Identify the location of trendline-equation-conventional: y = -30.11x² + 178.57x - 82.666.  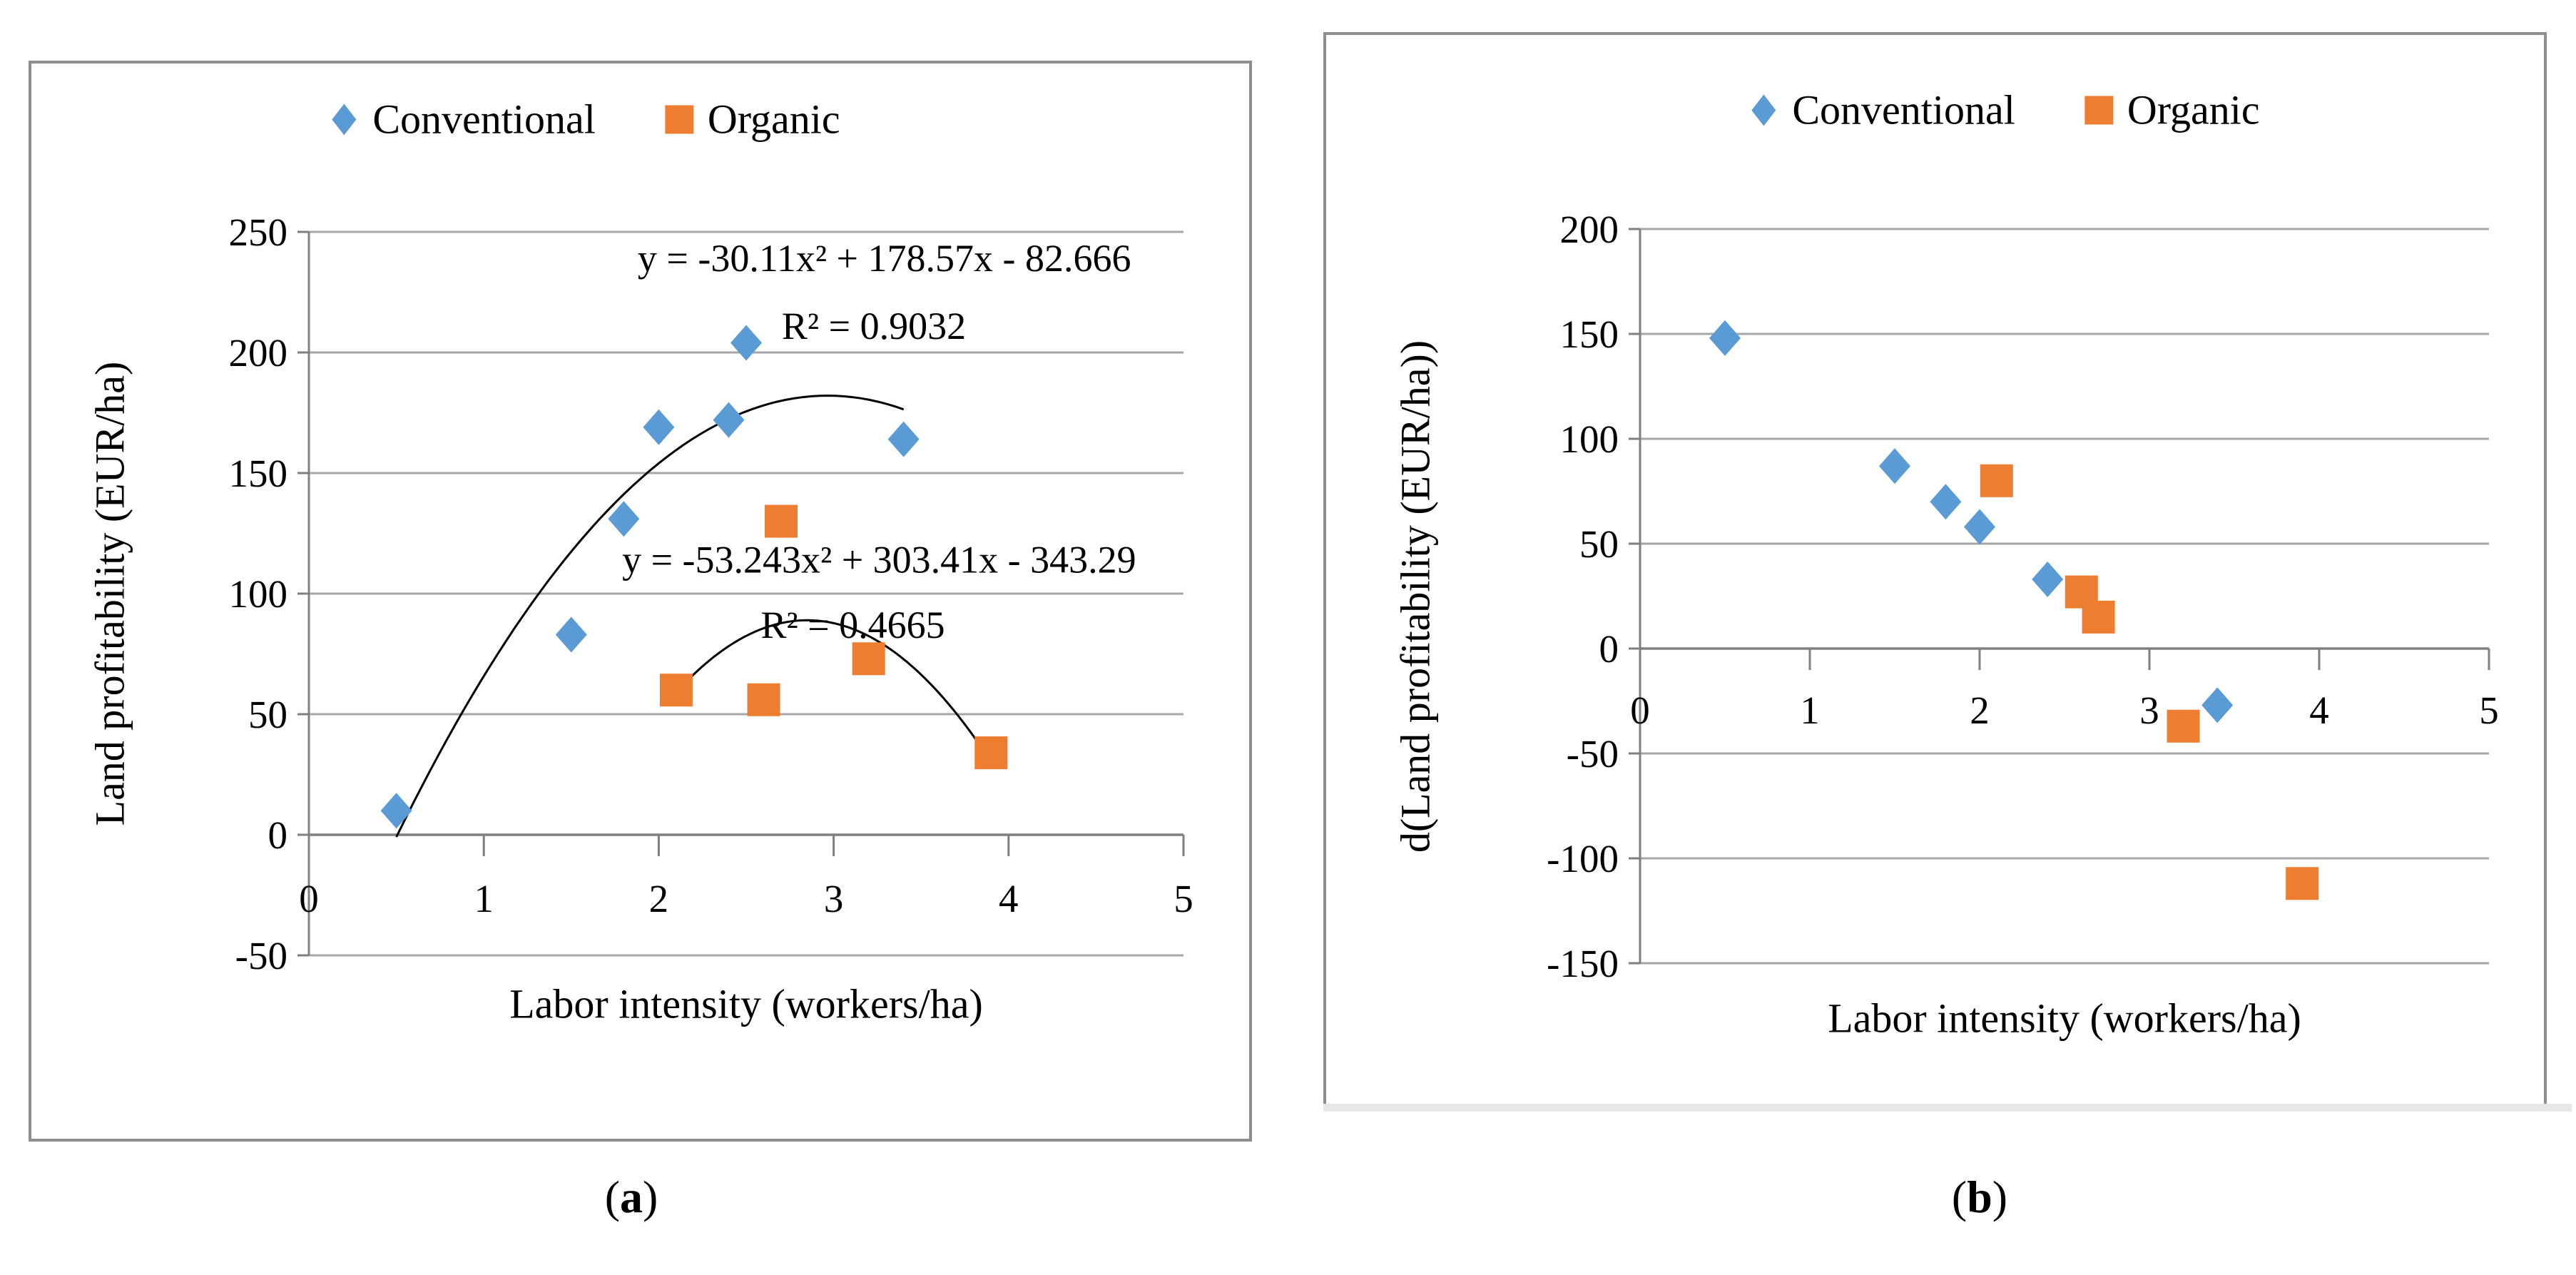
(884, 258).